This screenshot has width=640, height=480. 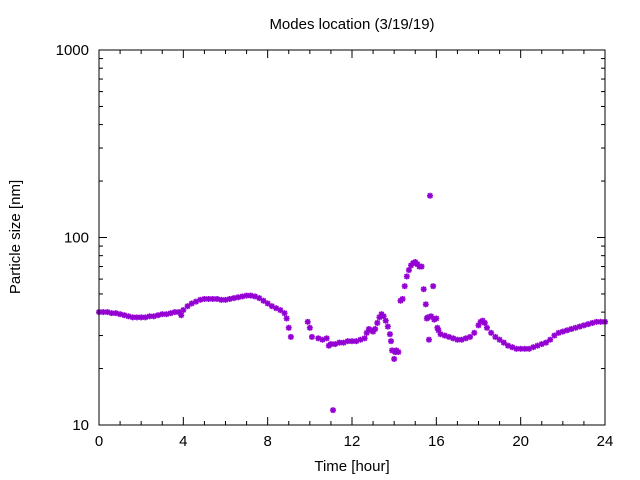 I want to click on x-tick-label: 8, so click(x=267, y=441).